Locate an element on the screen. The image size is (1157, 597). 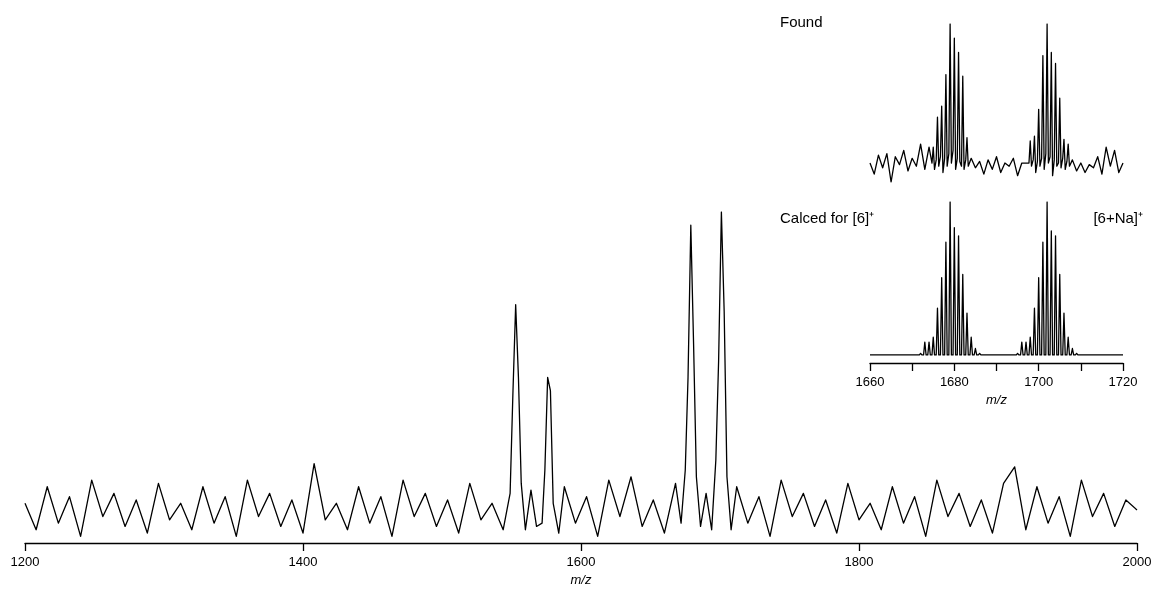
x-tick-label: 1720 is located at coordinates (1123, 381).